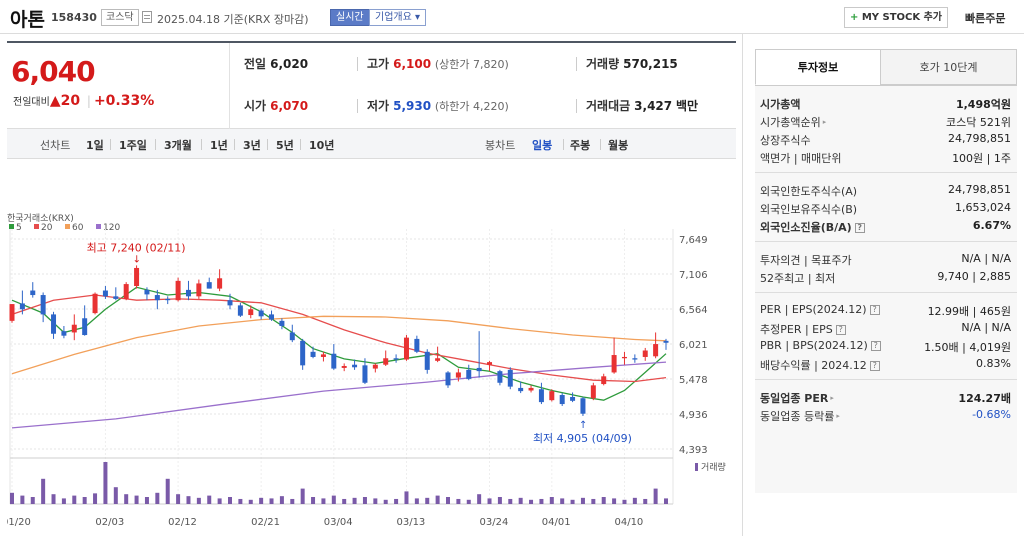 The height and width of the screenshot is (536, 1024). Describe the element at coordinates (31, 102) in the screenshot. I see `change-label: 전일대비` at that location.